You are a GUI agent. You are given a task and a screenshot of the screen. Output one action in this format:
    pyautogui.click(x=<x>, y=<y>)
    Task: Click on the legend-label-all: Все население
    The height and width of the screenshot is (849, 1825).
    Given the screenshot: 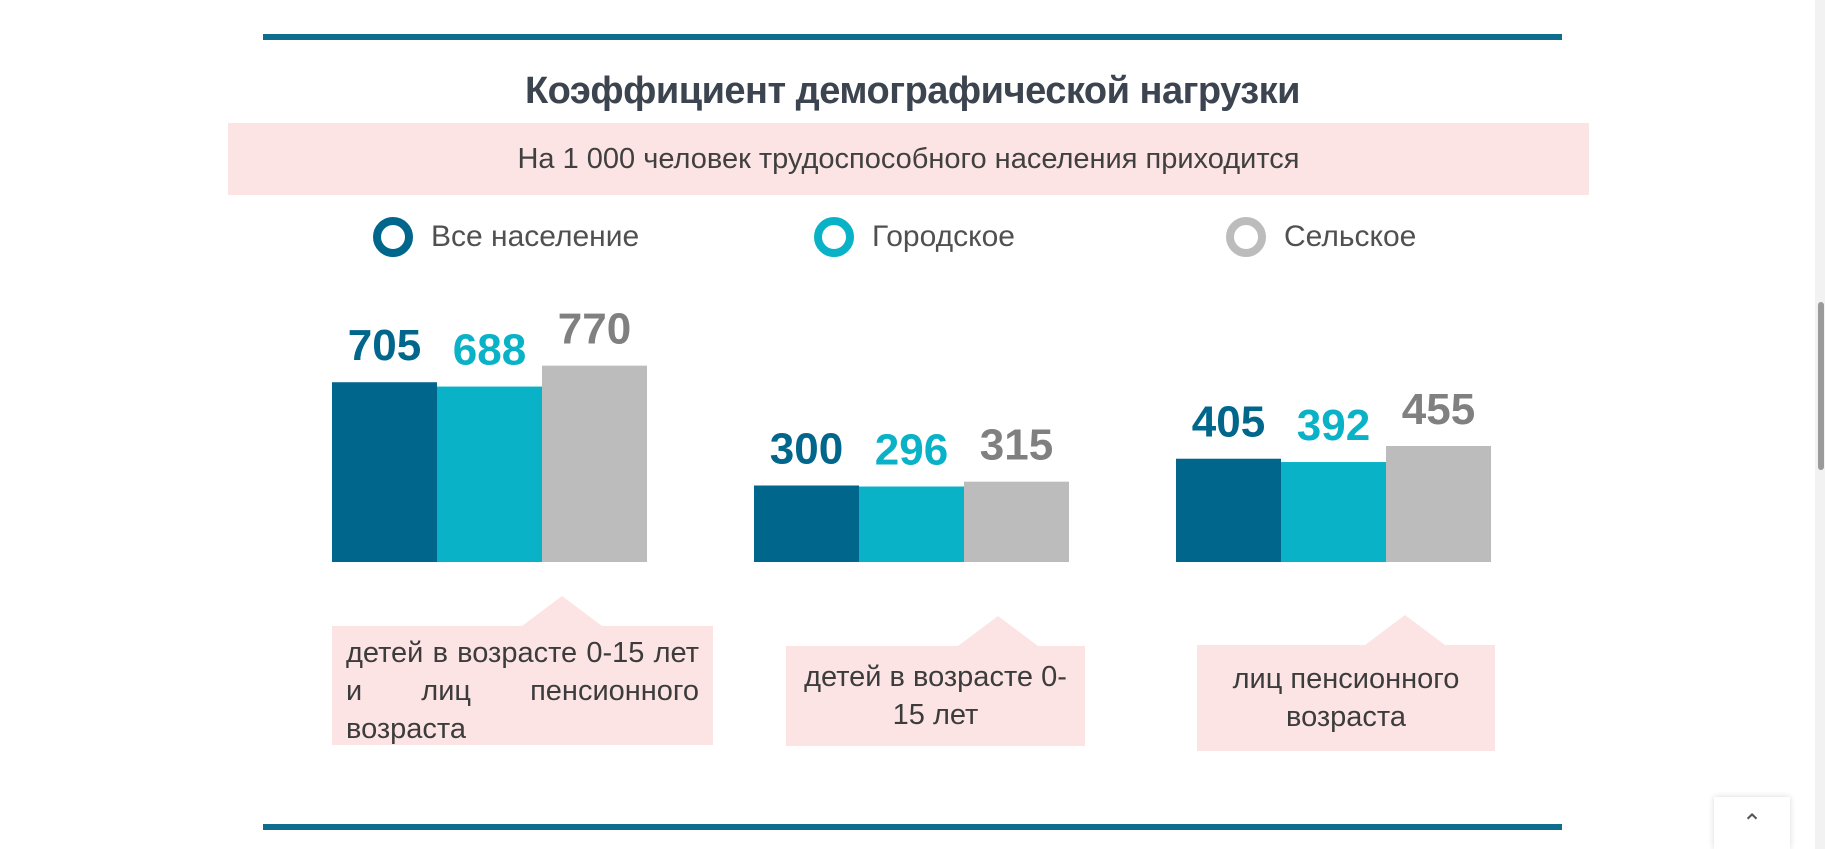 What is the action you would take?
    pyautogui.click(x=535, y=236)
    